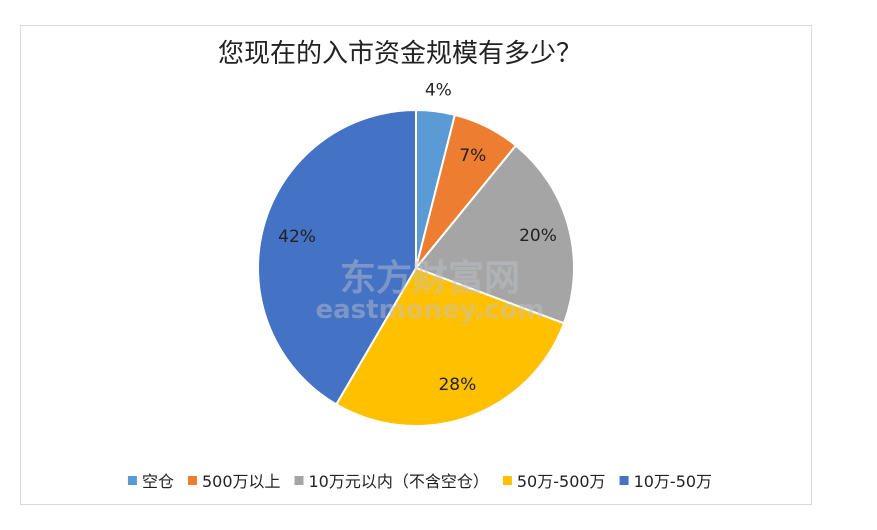 This screenshot has width=877, height=530. I want to click on legend: 空仓 500万以上 10万元以内（不含空仓） 50万-500万 10万-50万, so click(420, 481).